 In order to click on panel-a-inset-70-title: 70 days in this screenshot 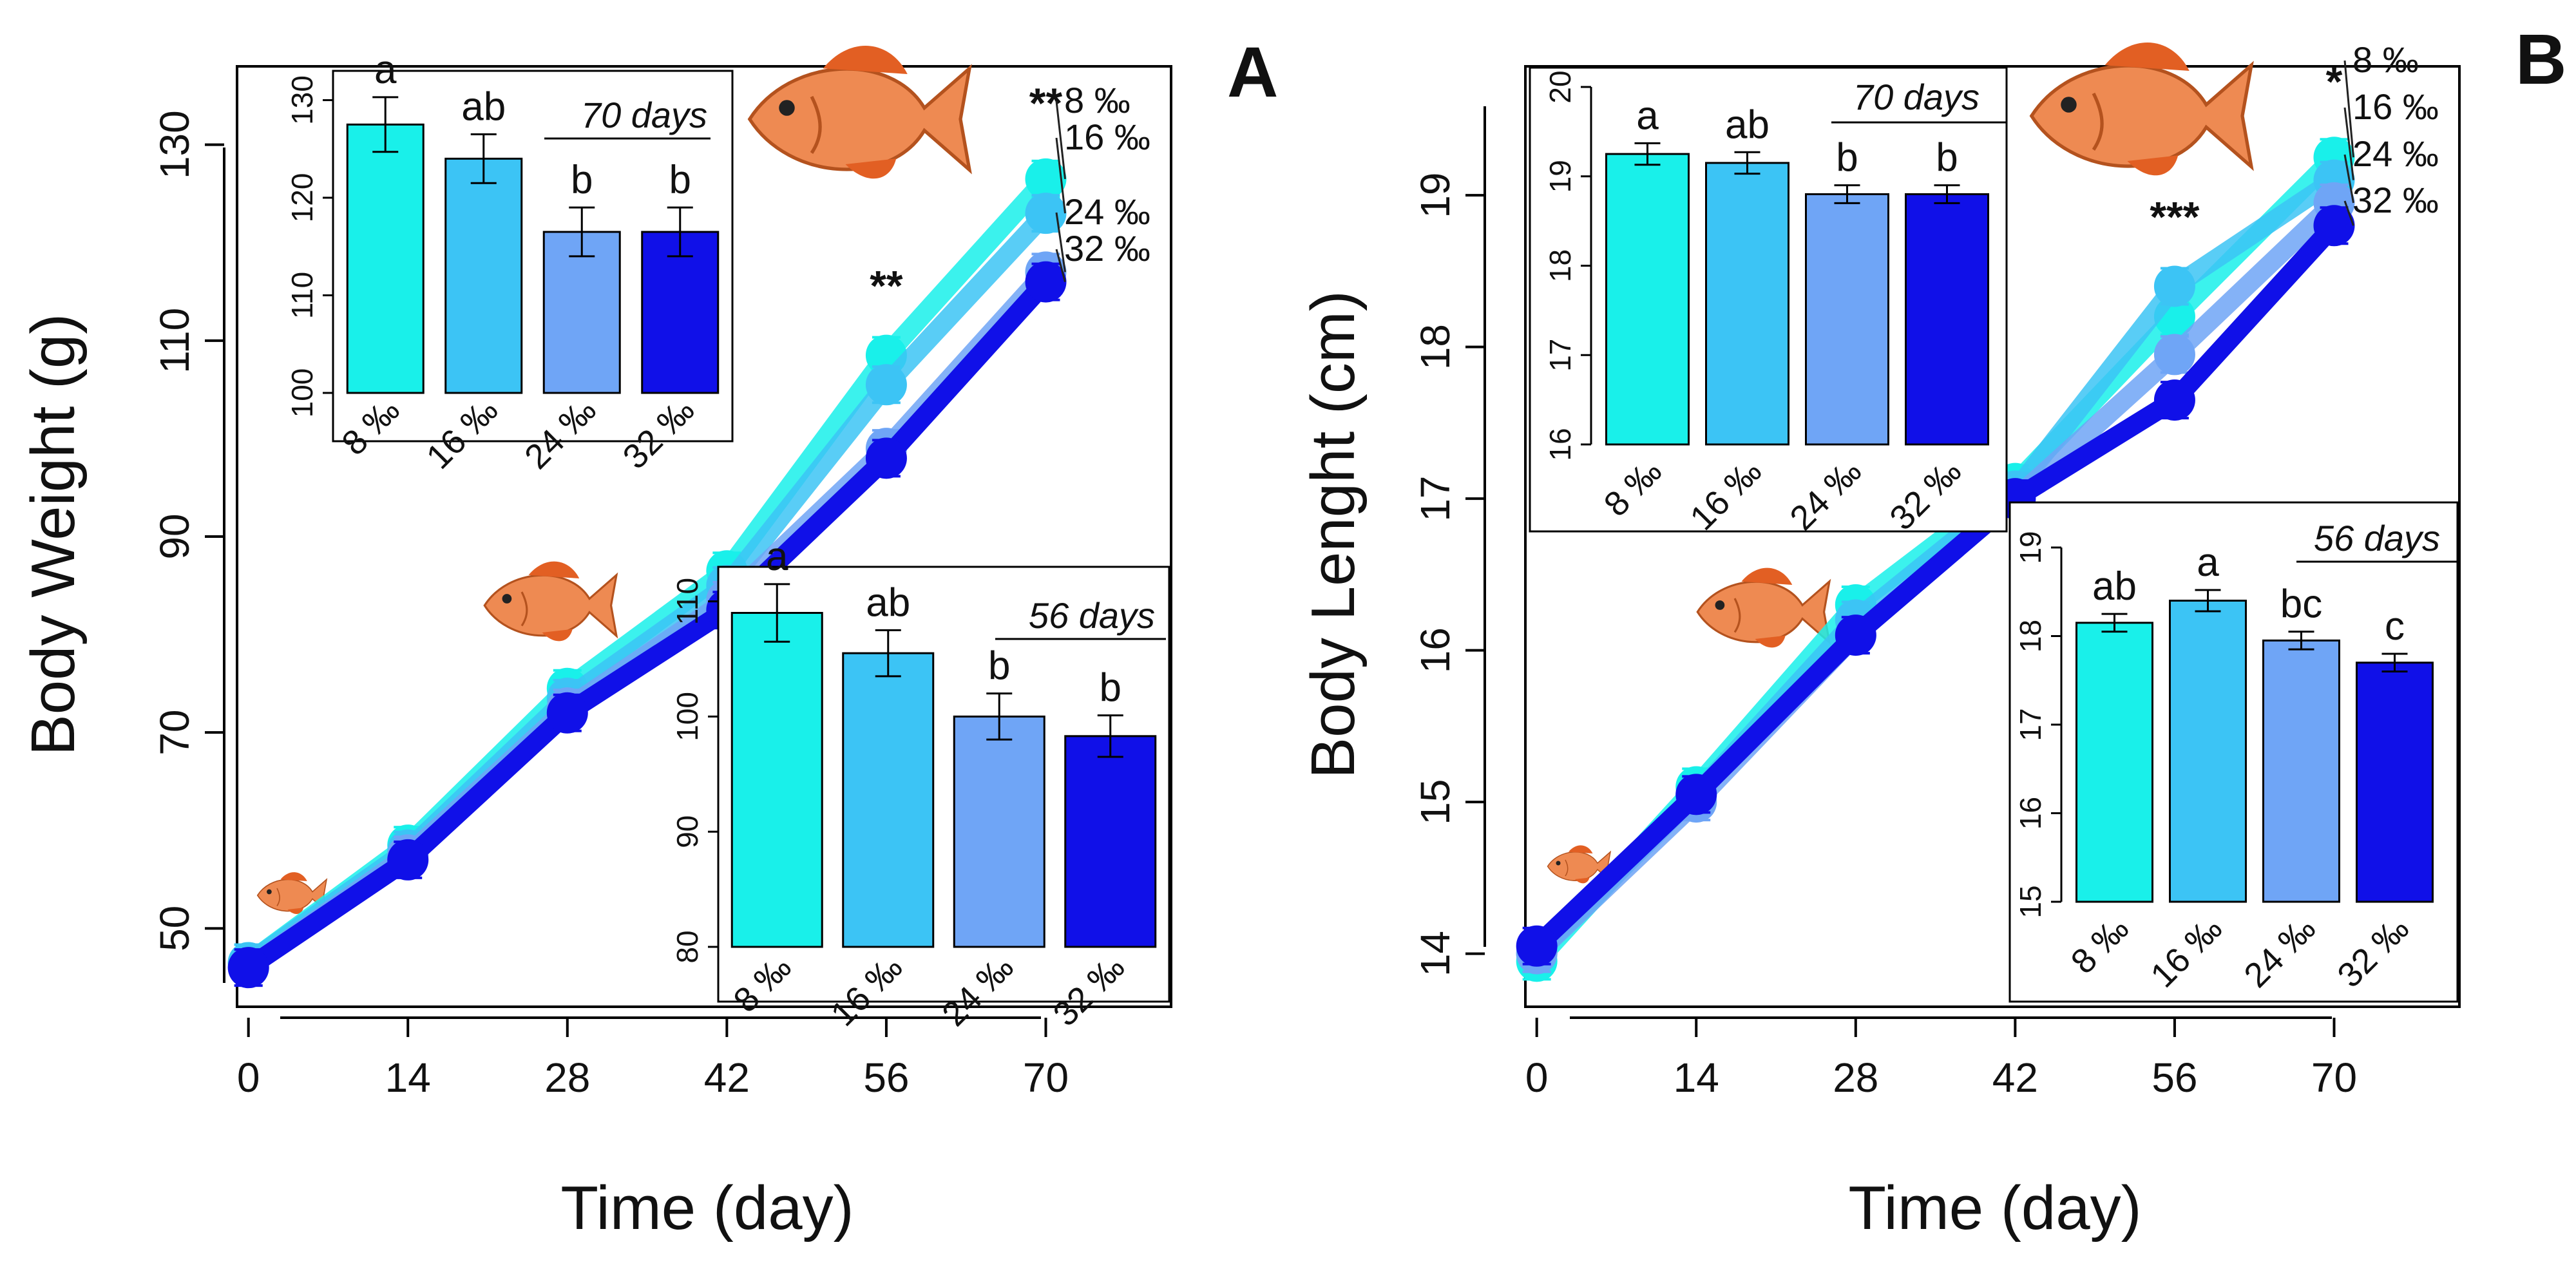, I will do `click(644, 115)`.